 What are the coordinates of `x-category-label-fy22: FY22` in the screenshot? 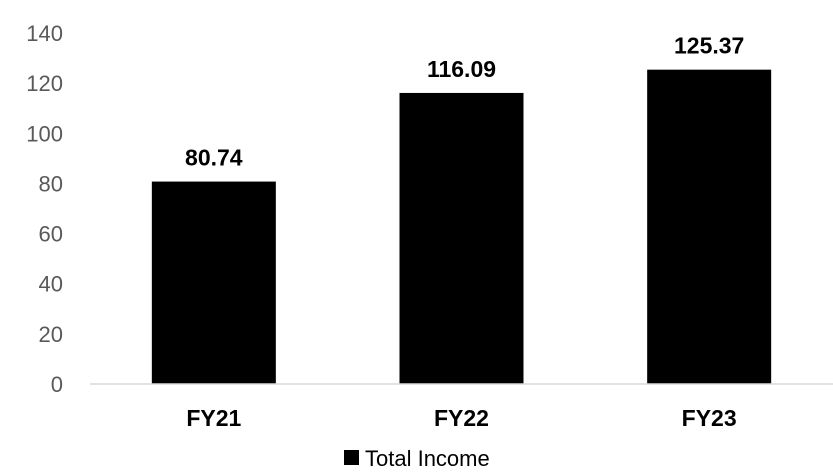 It's located at (461, 418).